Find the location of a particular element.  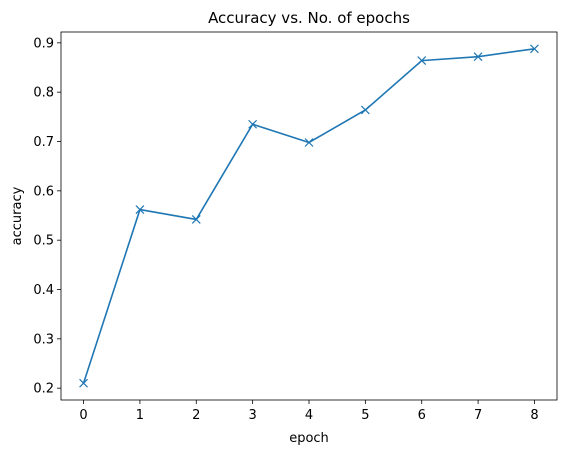

x-tick-label: 5 is located at coordinates (365, 415).